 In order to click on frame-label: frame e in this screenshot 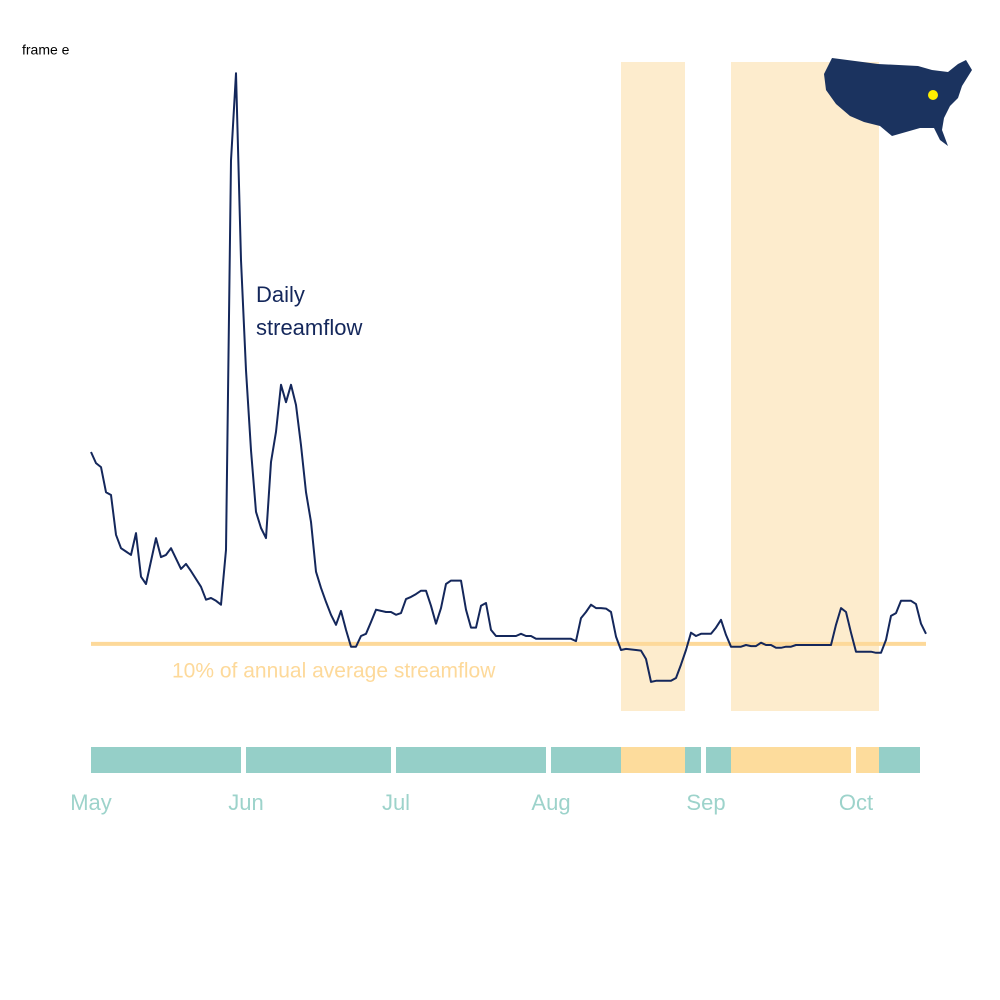, I will do `click(46, 50)`.